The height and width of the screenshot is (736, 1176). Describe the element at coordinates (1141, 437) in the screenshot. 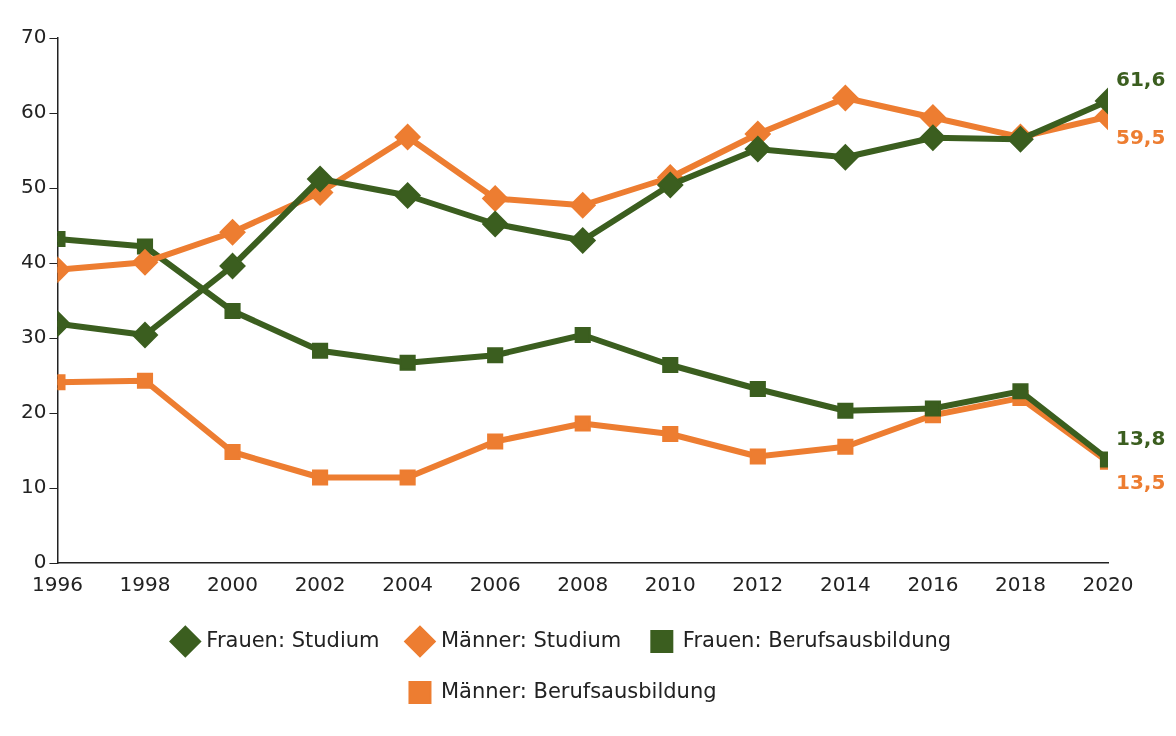

I see `data-label: 13,8` at that location.